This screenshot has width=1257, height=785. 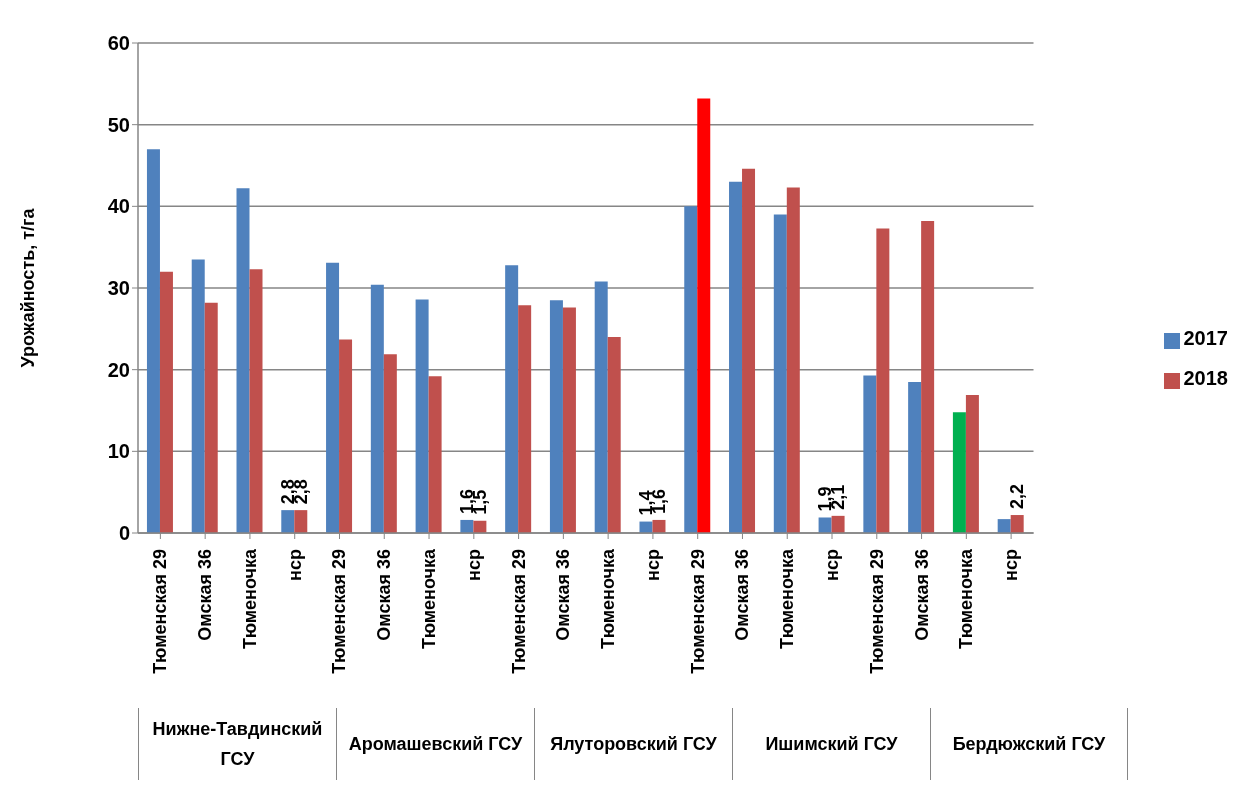 What do you see at coordinates (118, 43) in the screenshot?
I see `y-tick-label: 60` at bounding box center [118, 43].